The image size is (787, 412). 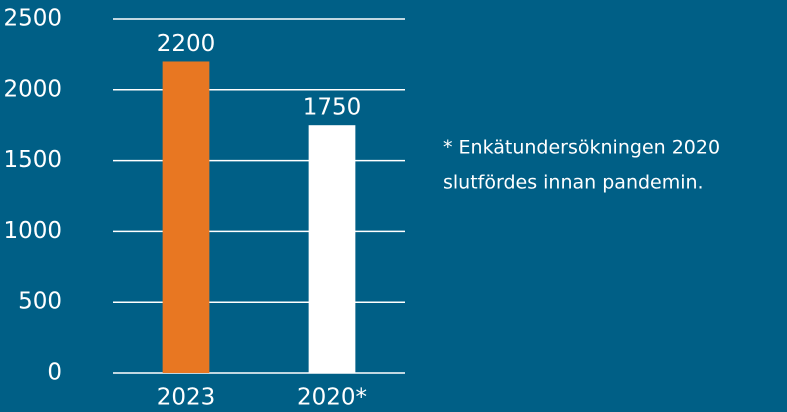 I want to click on data-label: 2200, so click(x=186, y=44).